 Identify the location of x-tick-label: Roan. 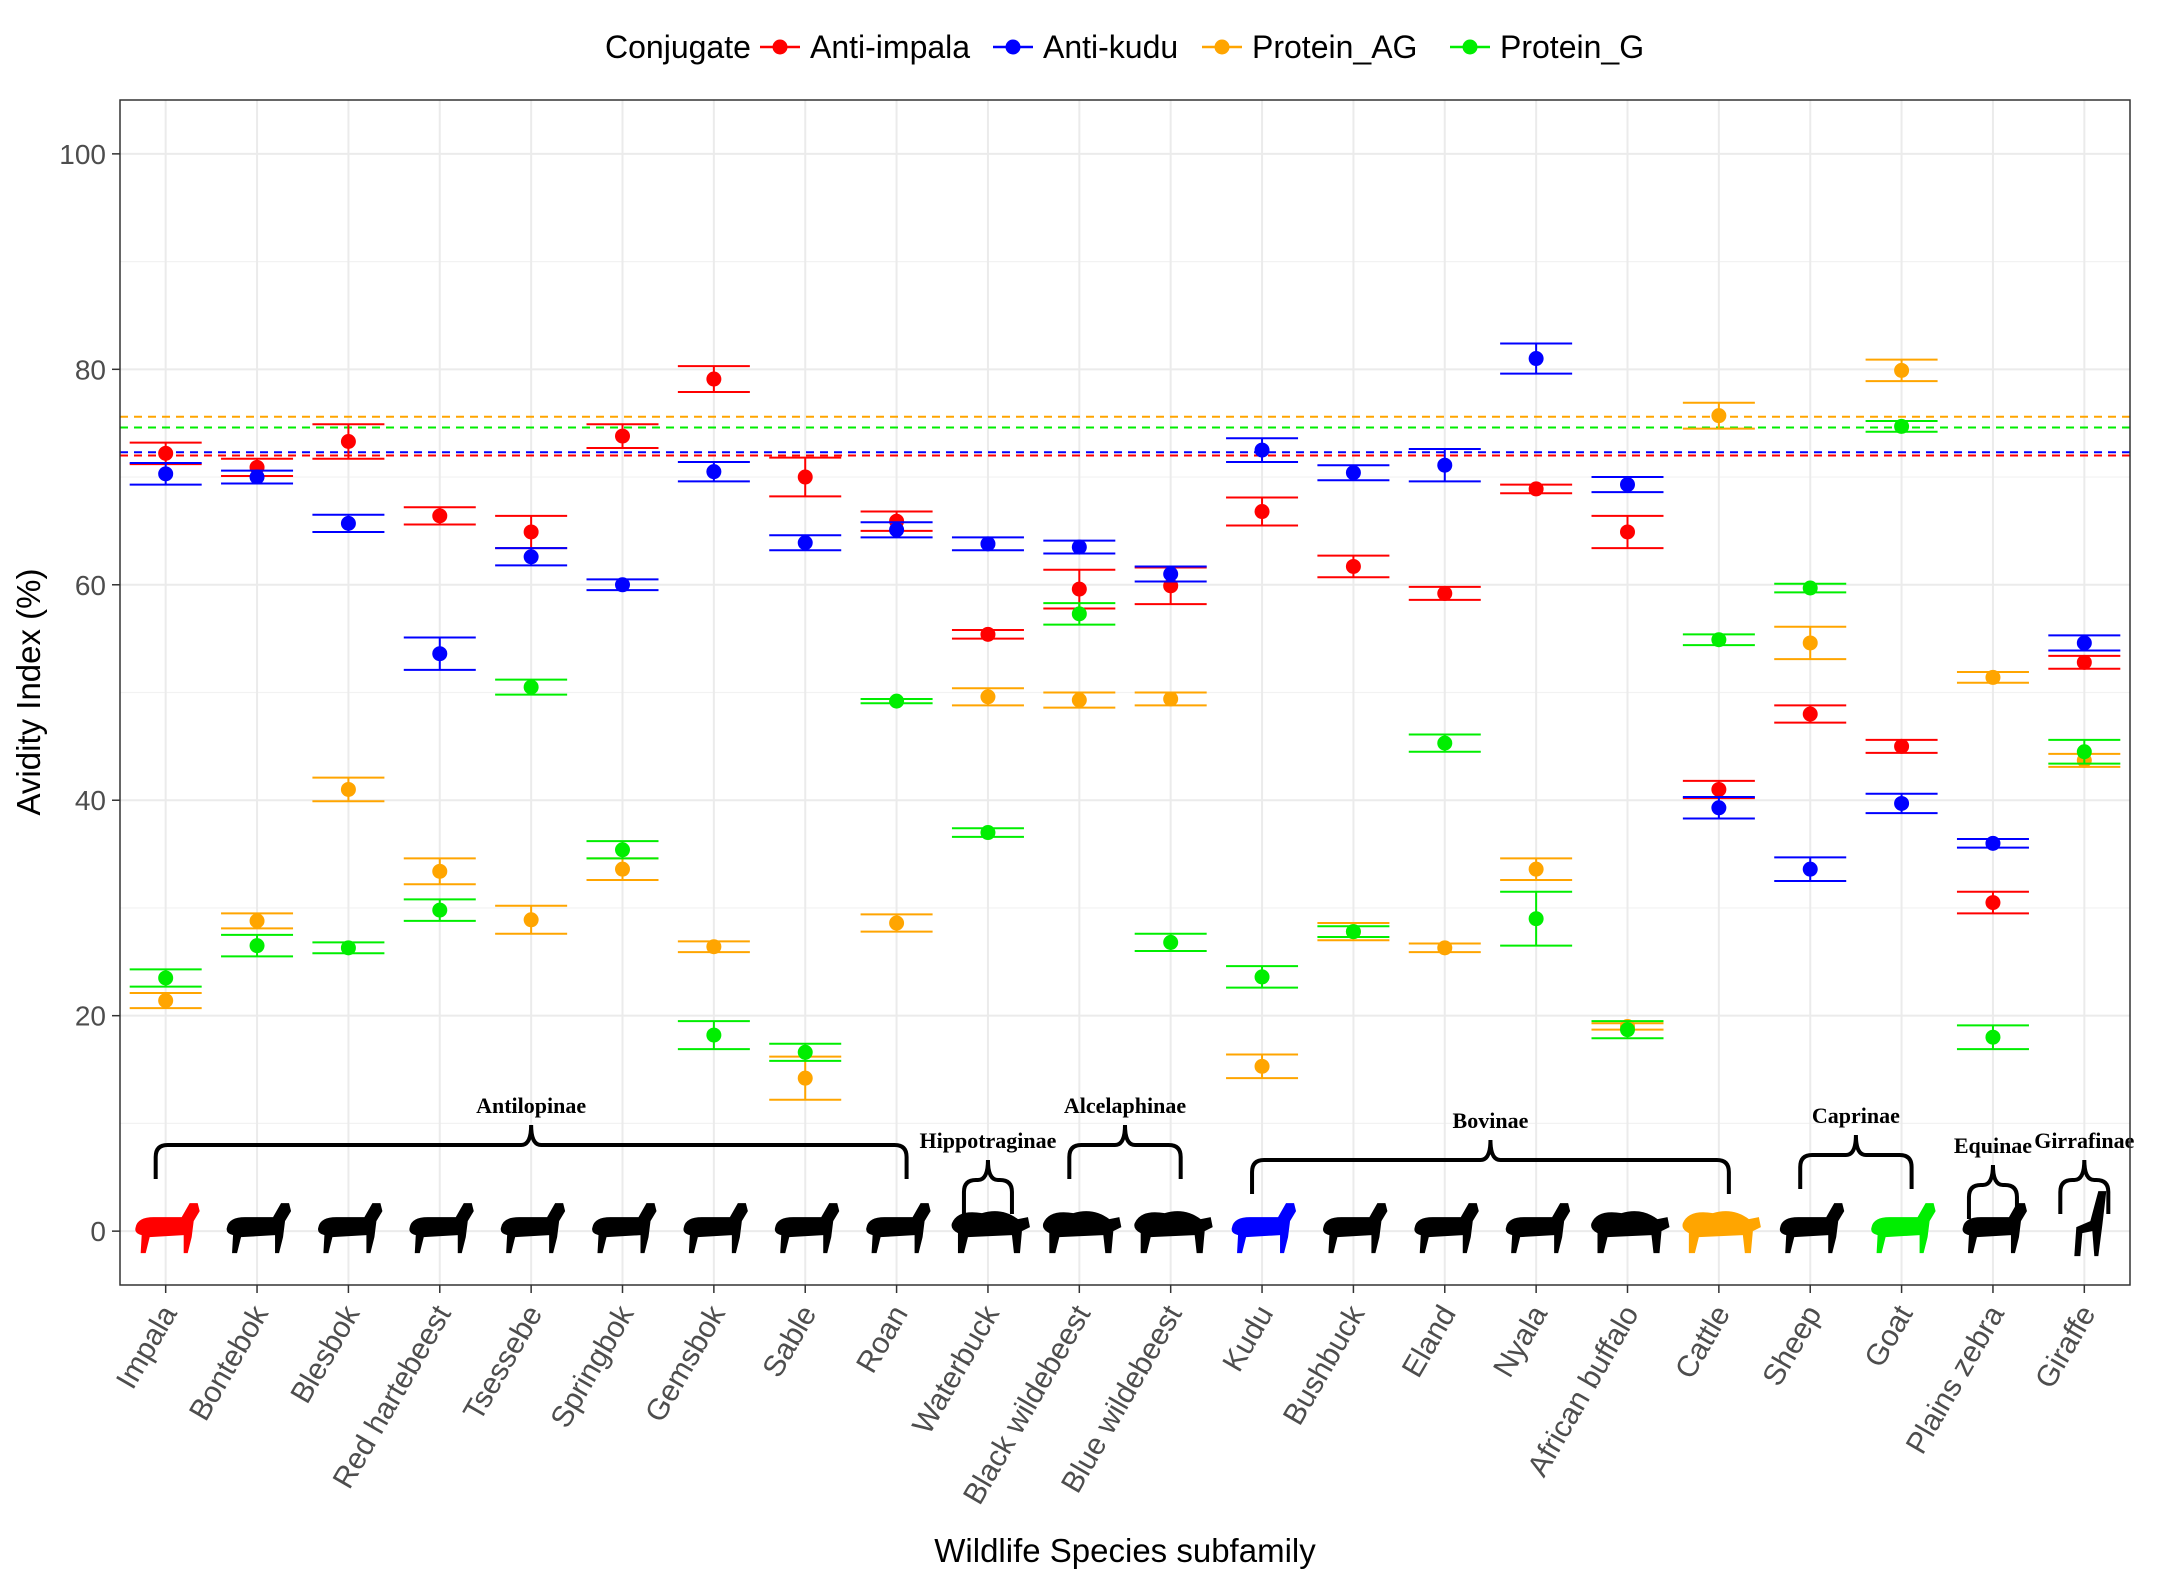
(882, 1339).